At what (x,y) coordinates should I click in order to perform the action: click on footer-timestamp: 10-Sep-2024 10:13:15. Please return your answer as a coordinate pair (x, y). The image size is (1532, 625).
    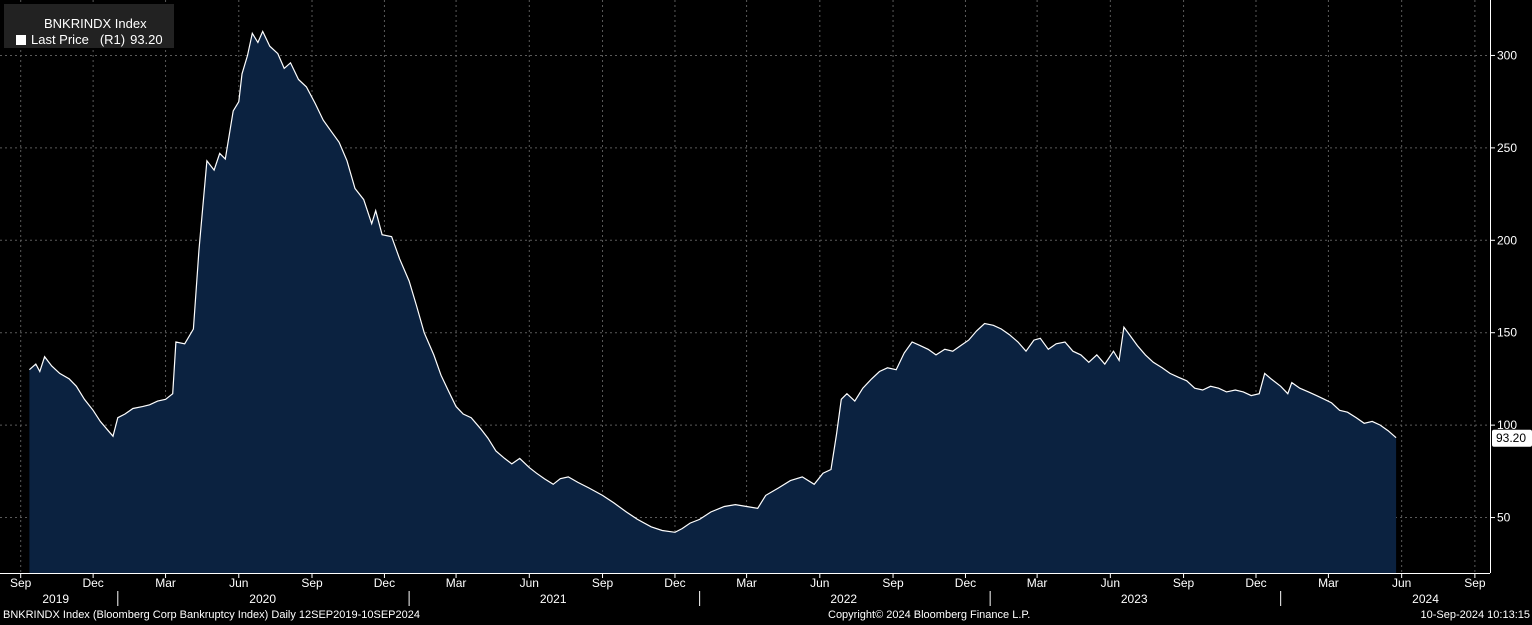
    Looking at the image, I should click on (1475, 615).